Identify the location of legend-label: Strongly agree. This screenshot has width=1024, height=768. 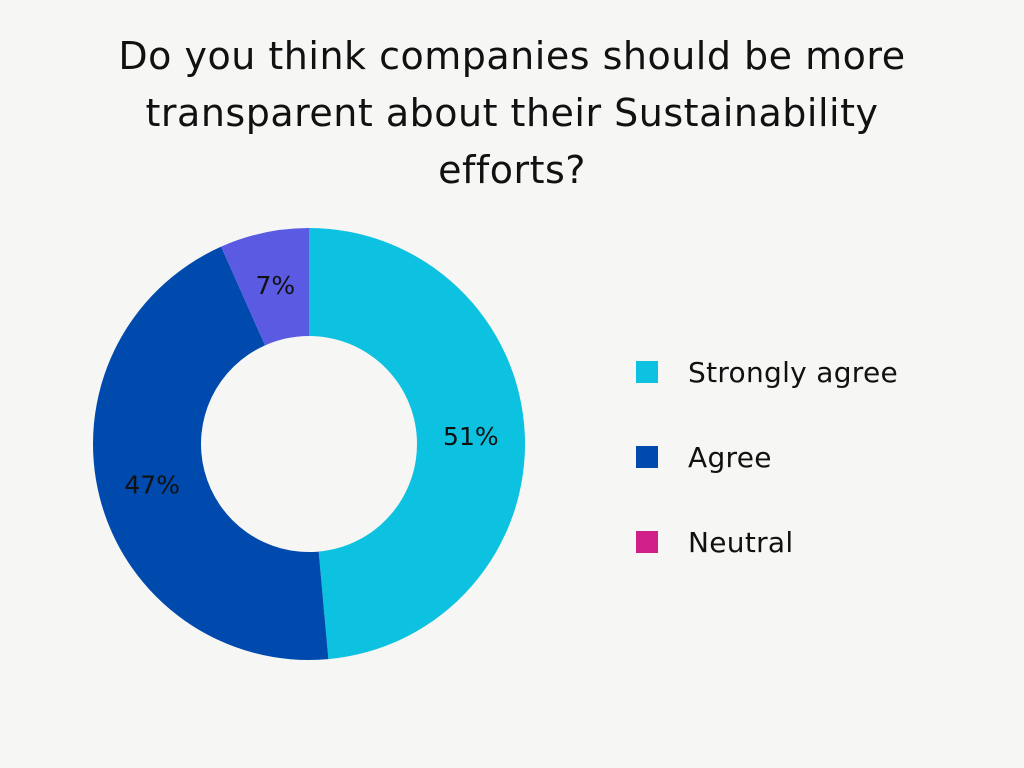
(793, 372).